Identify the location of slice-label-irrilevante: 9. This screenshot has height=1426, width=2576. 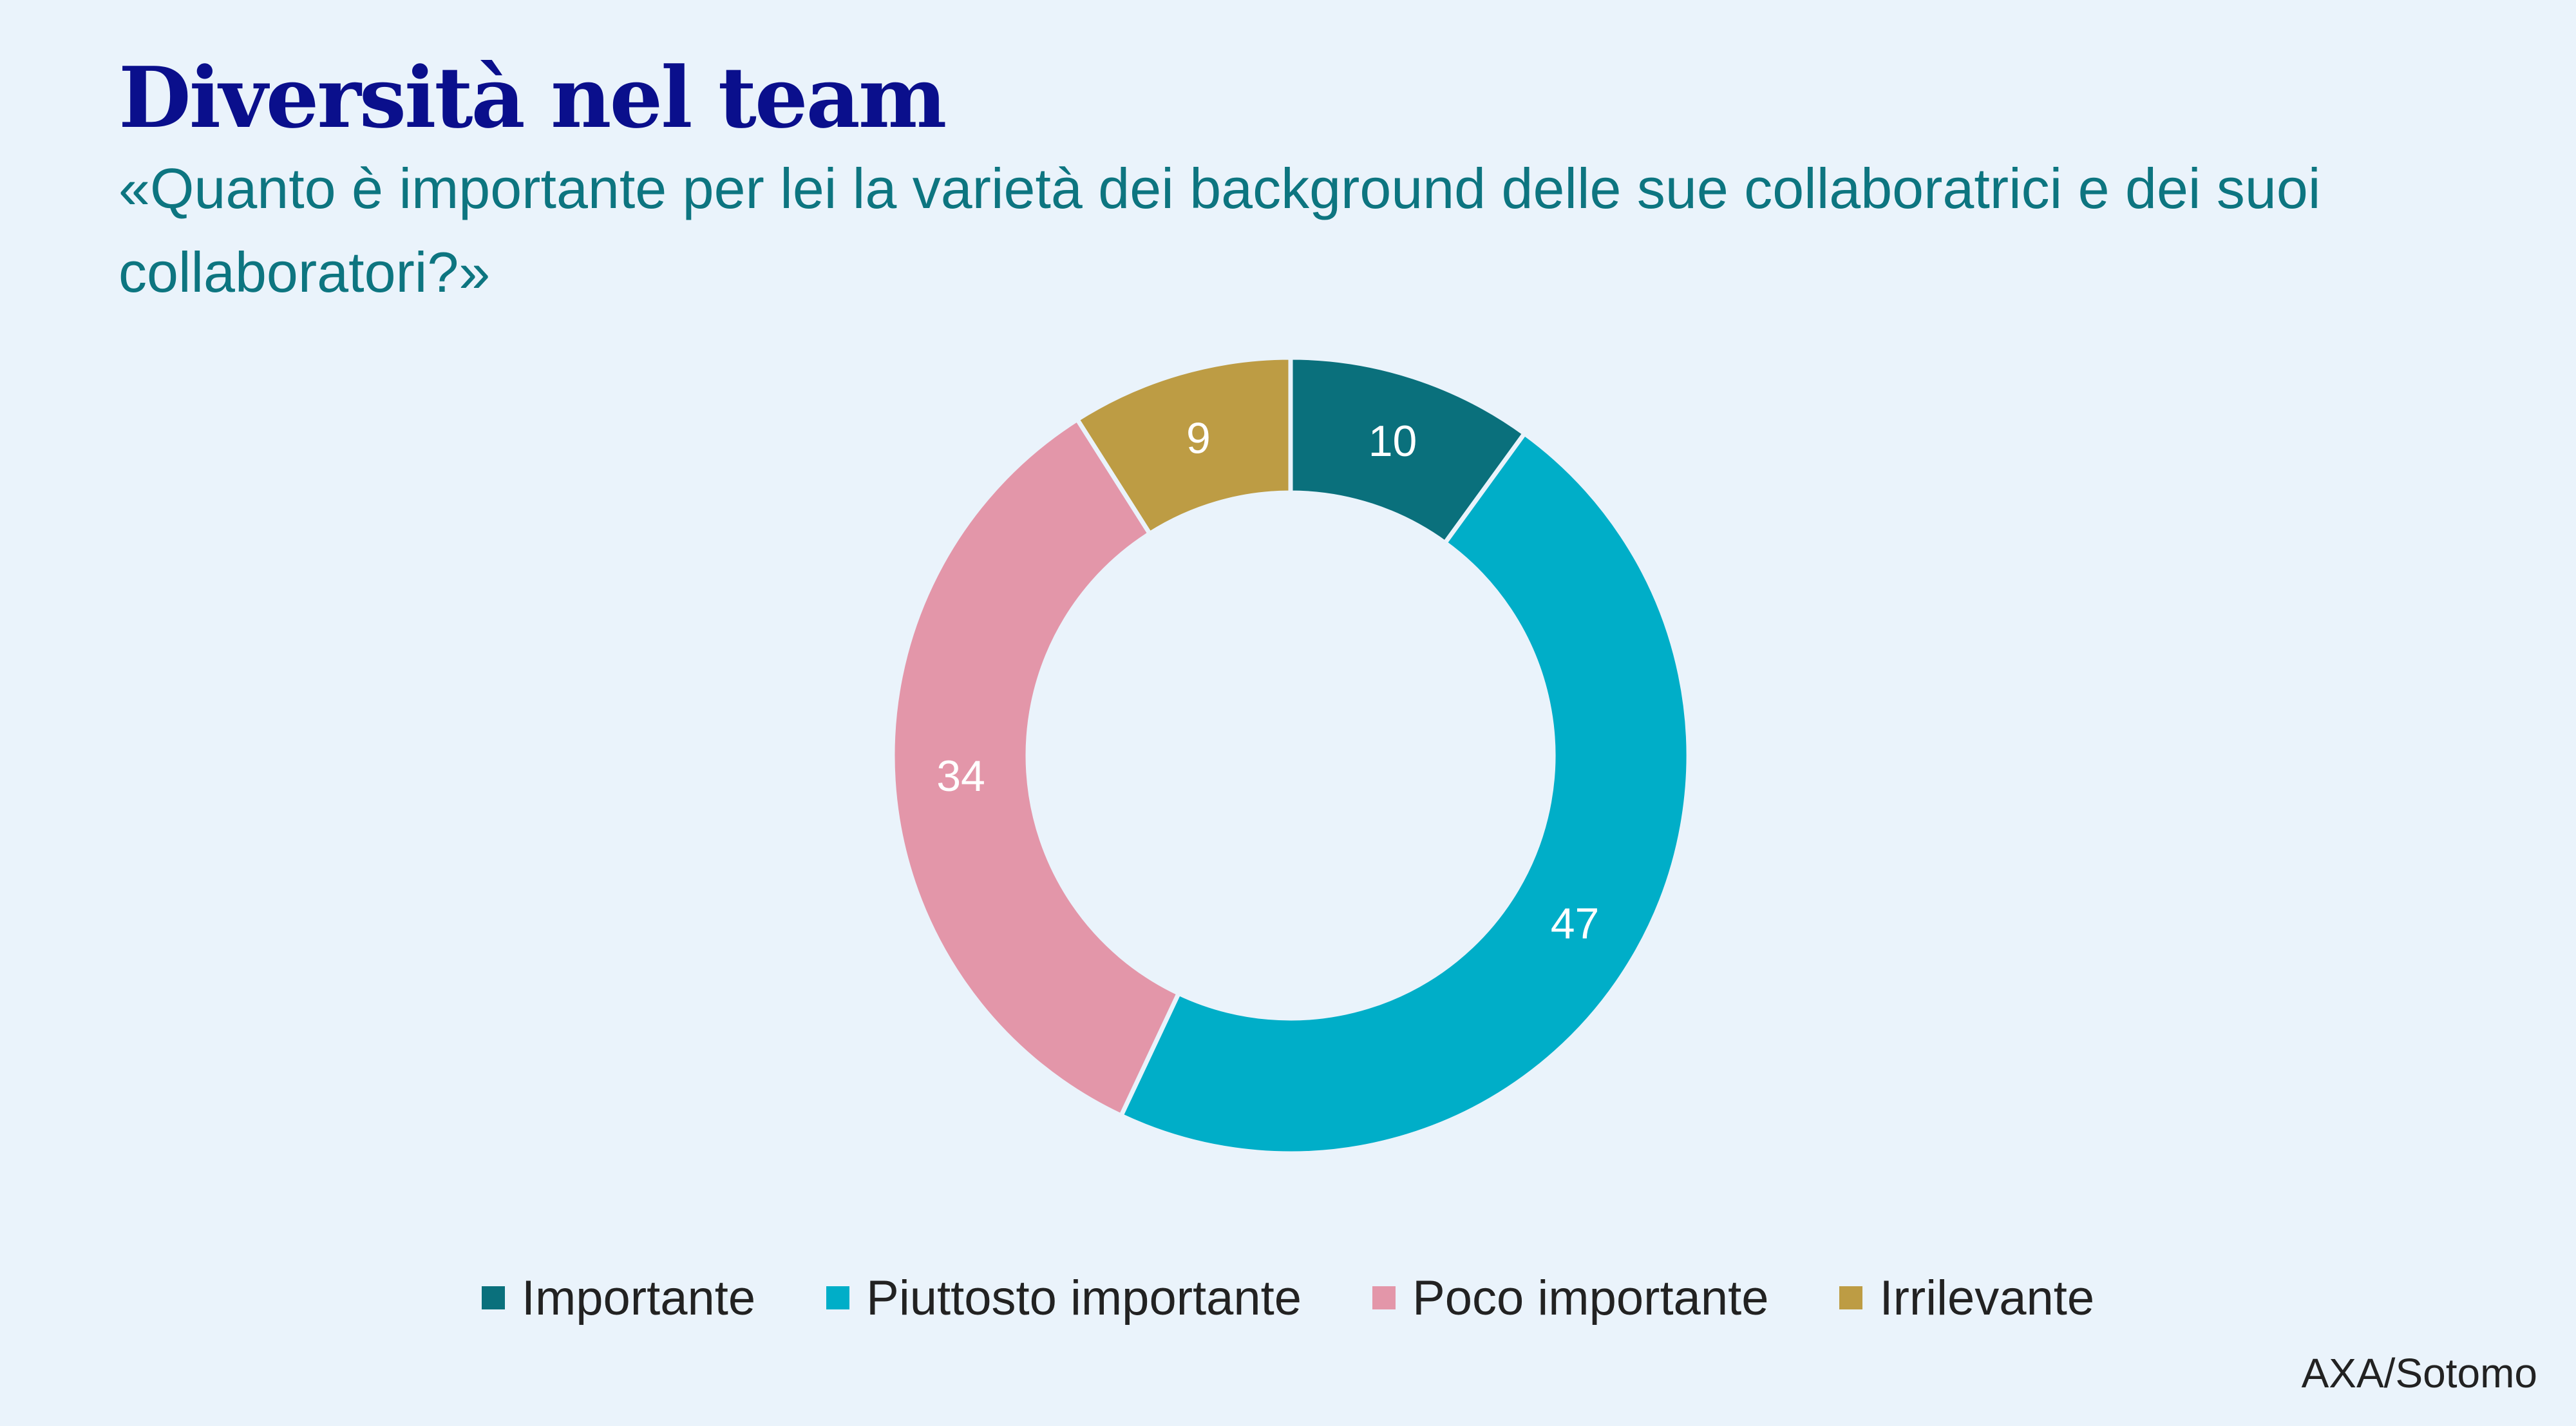
(1198, 438).